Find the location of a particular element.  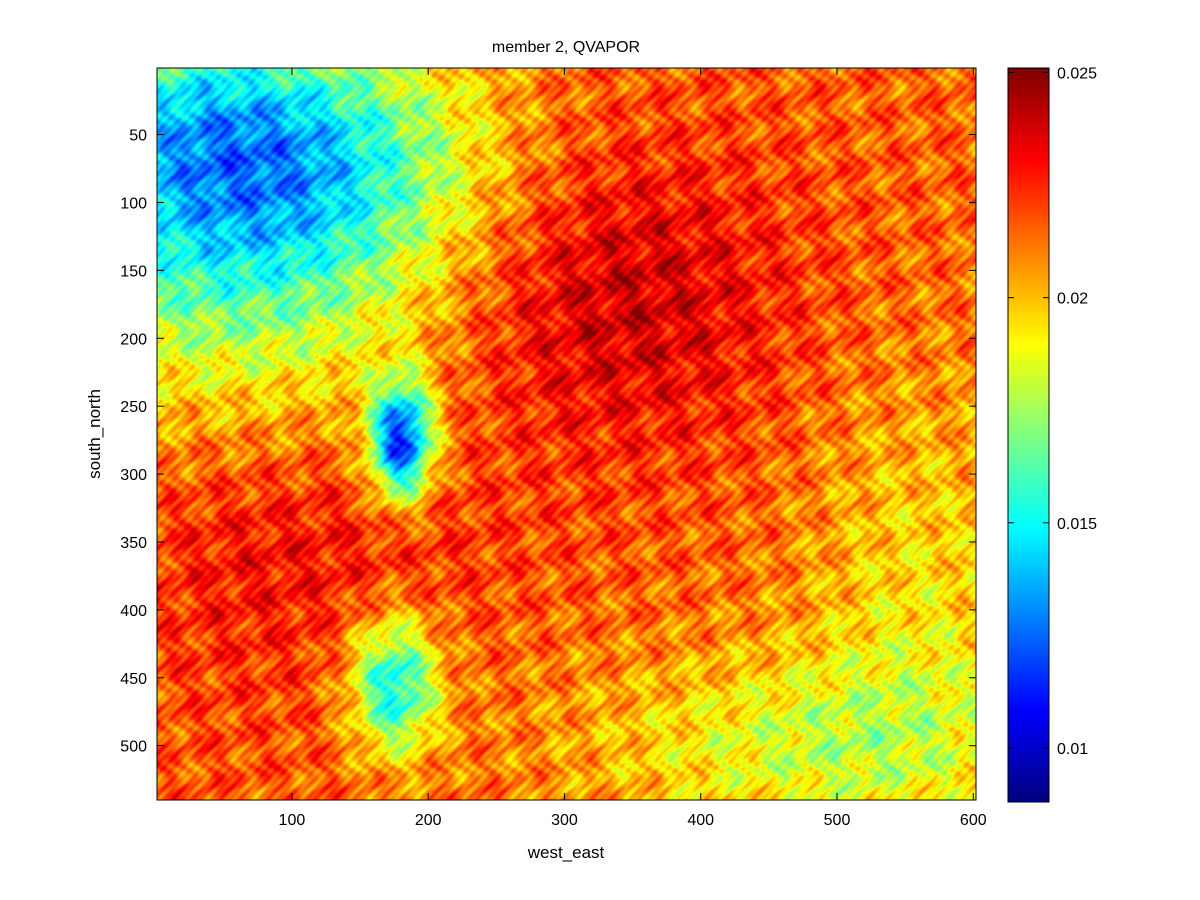

x-tick-label: 300 is located at coordinates (564, 820).